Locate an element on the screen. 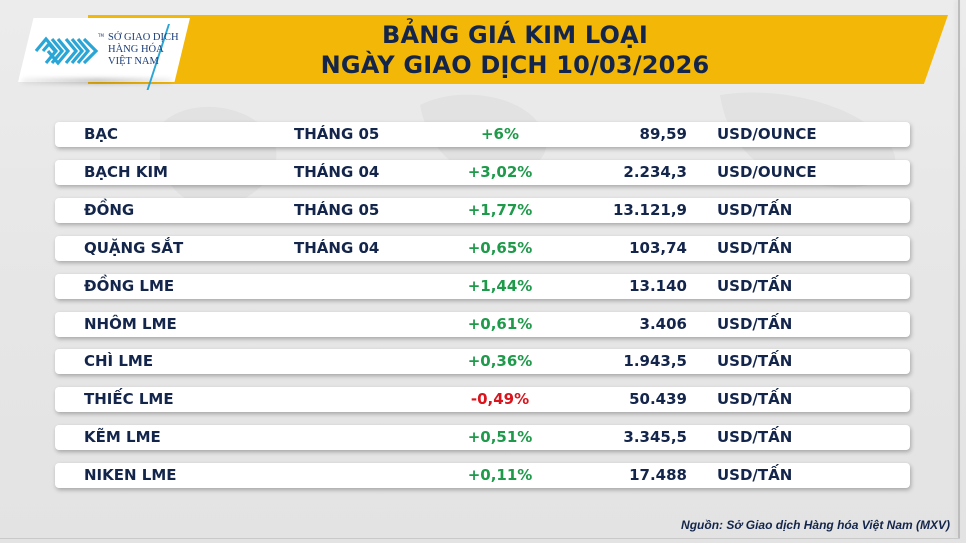 This screenshot has height=543, width=966. title-line-1: BẢNG GIÁ KIM LOẠI is located at coordinates (515, 35).